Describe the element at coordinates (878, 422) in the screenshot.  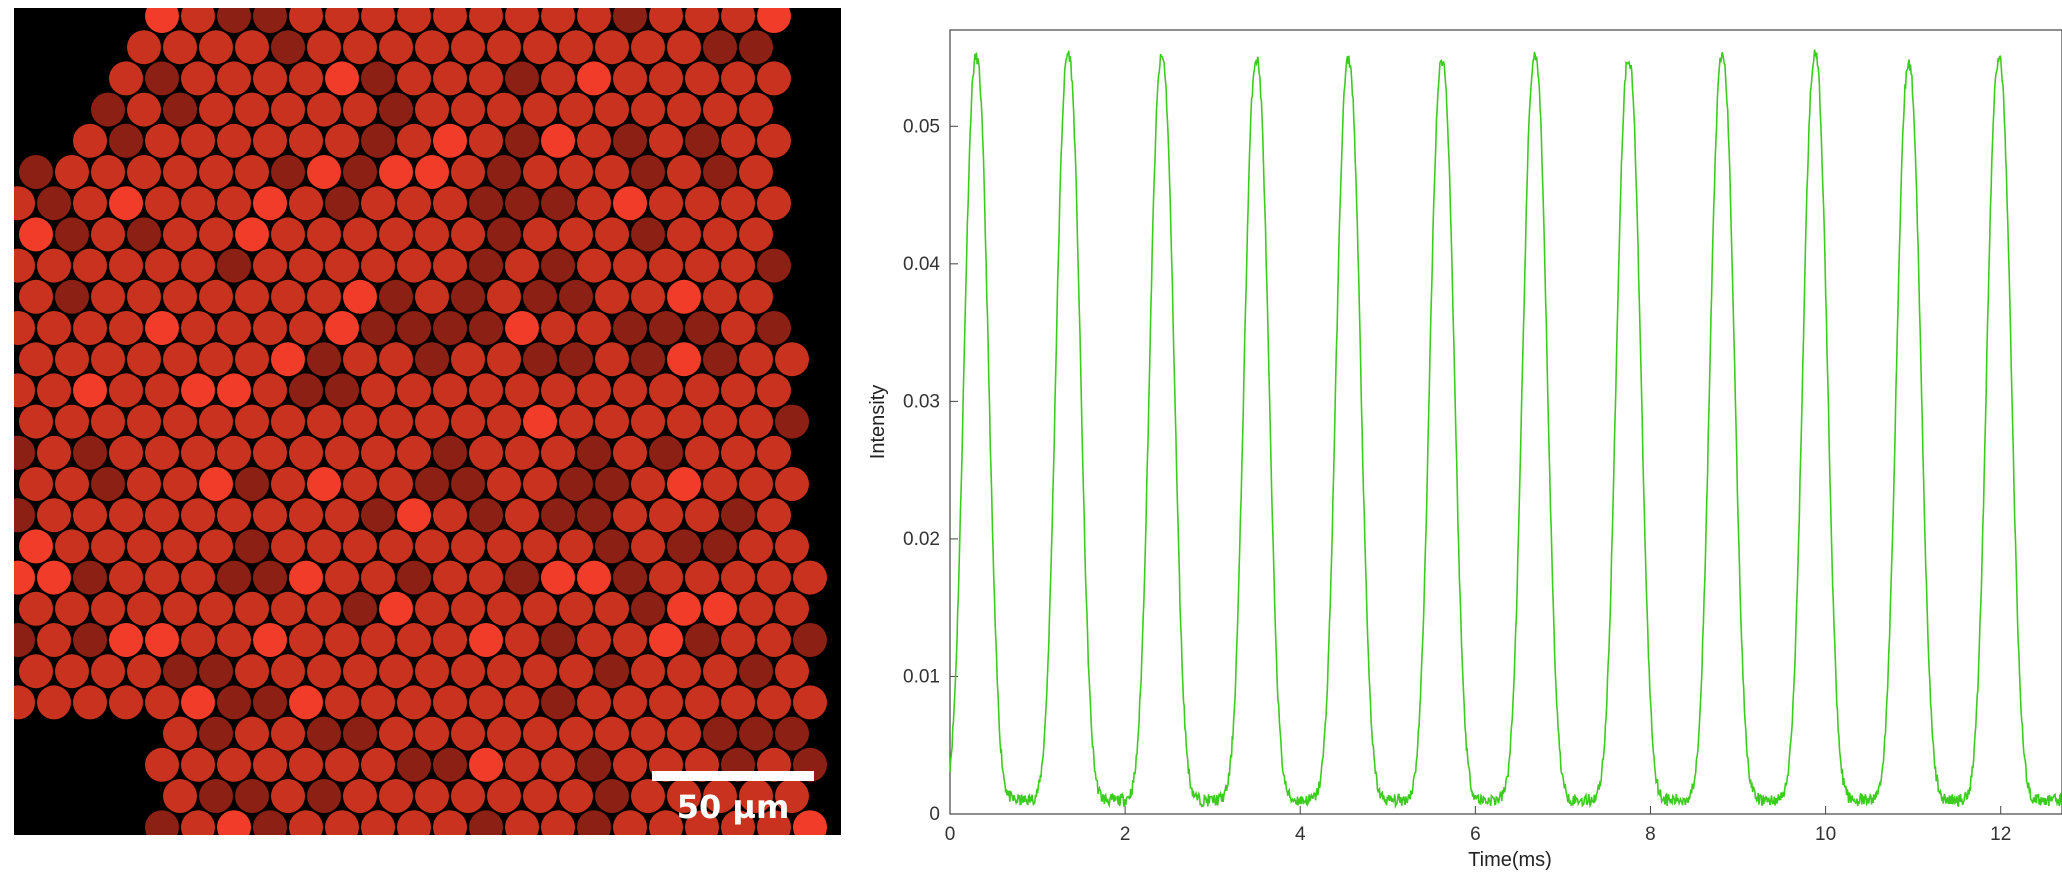
I see `y-axis-title: Intensity` at that location.